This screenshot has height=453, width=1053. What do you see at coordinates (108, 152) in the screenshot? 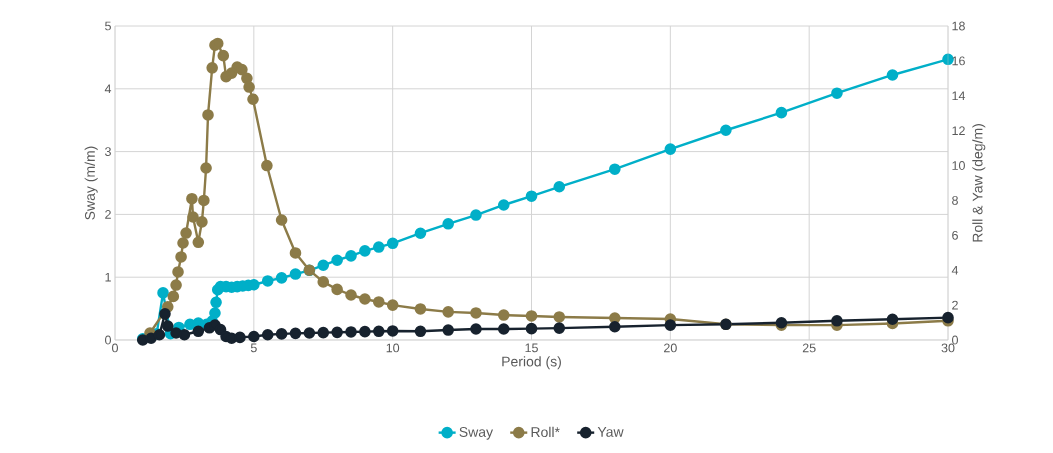
I see `y-tick-label: 3` at bounding box center [108, 152].